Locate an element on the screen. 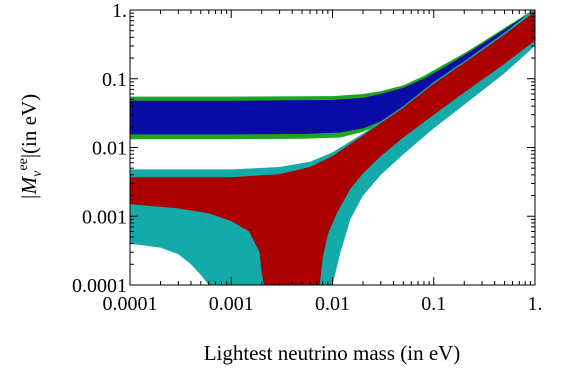  y-tick-label: 0.1 is located at coordinates (114, 80).